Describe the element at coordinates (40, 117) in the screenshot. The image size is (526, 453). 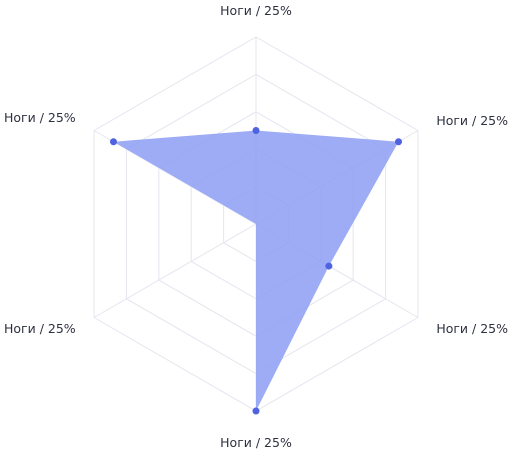
I see `axis-label-5: Ноги / 25%` at that location.